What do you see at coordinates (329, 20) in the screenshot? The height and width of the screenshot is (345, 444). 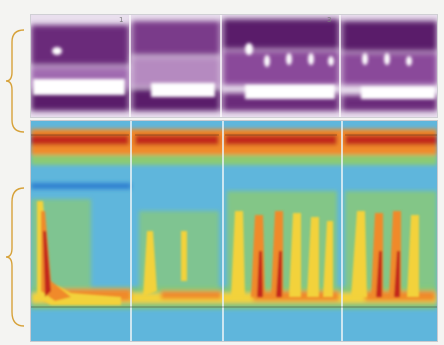 I see `segment-marker: 3` at bounding box center [329, 20].